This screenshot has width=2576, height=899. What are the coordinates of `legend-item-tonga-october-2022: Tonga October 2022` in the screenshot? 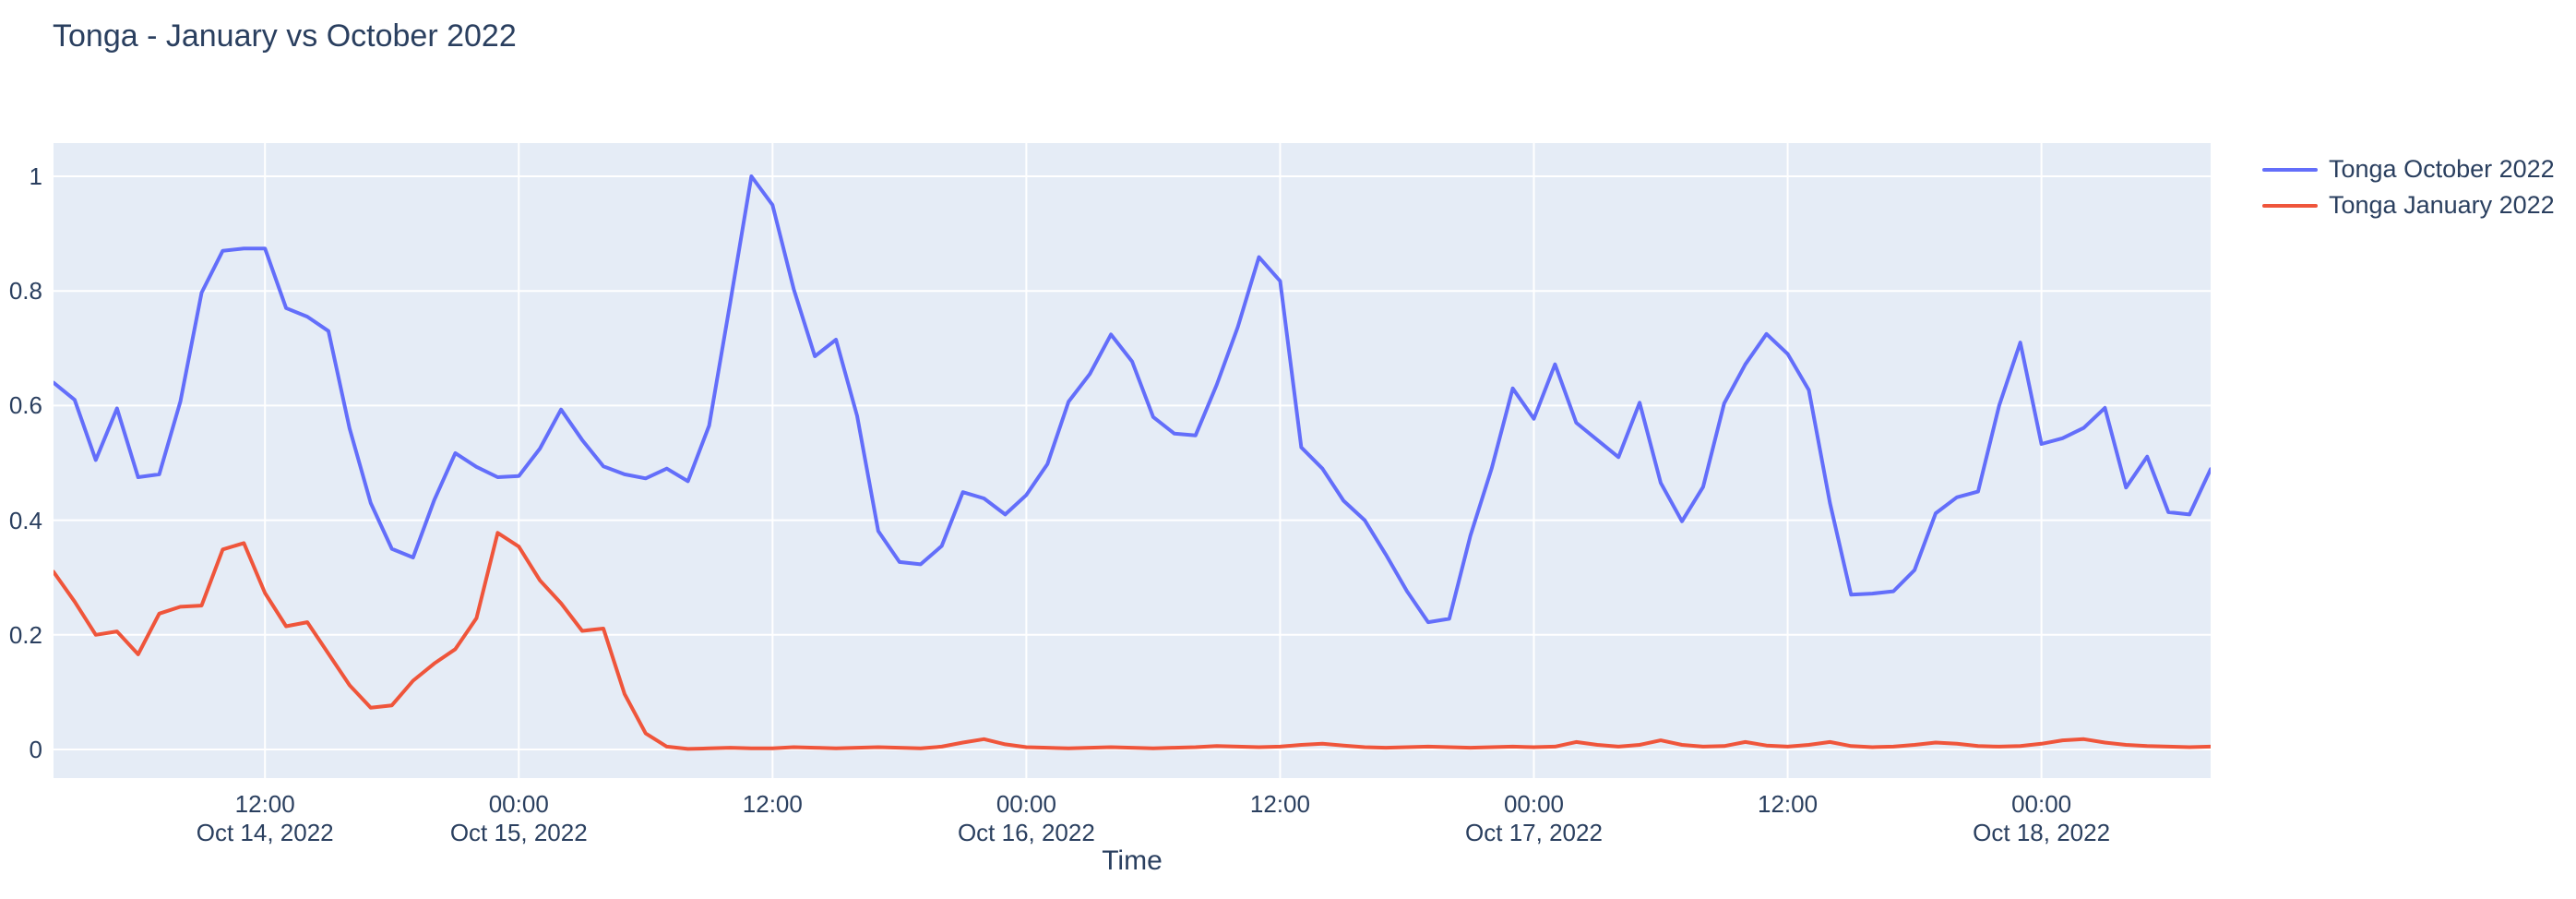 It's located at (2408, 169).